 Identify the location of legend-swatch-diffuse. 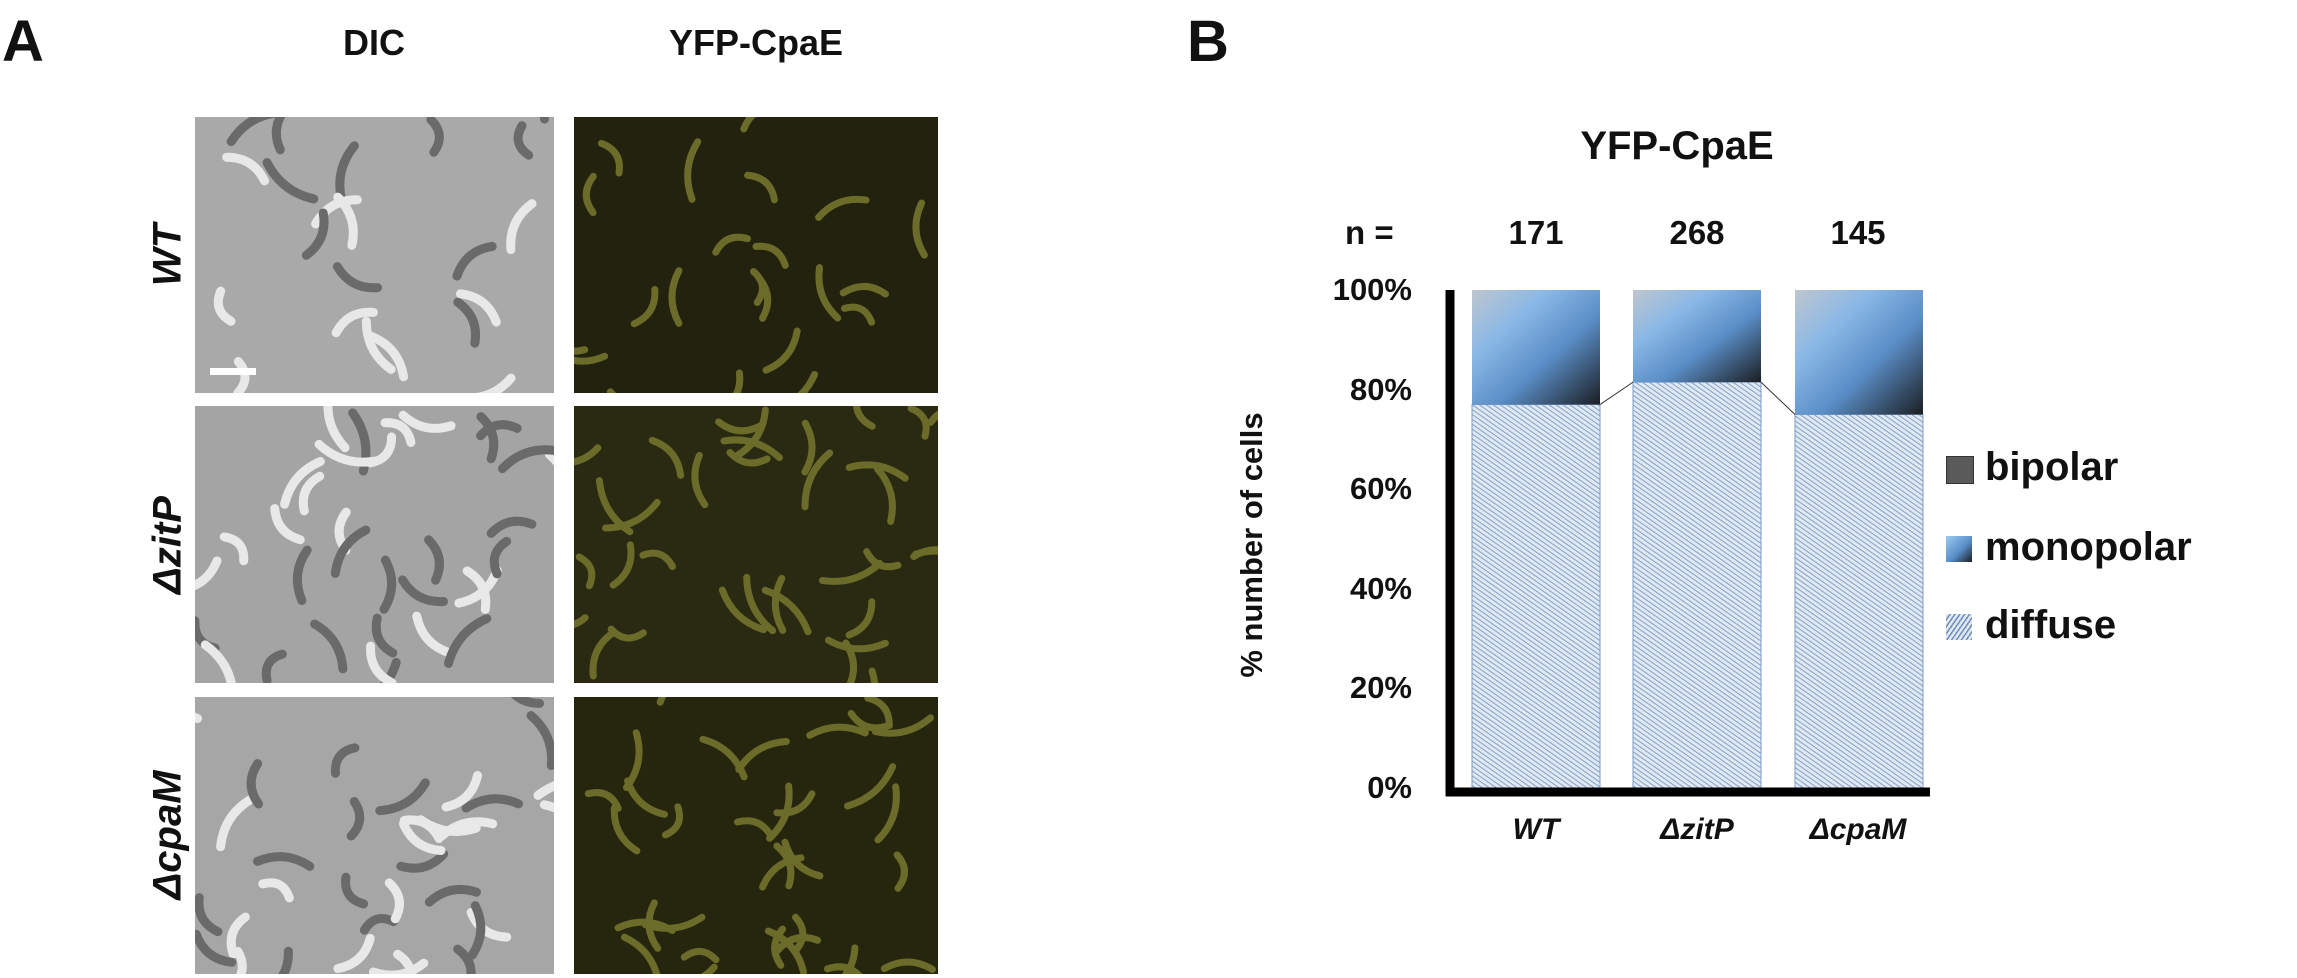
(1959, 627).